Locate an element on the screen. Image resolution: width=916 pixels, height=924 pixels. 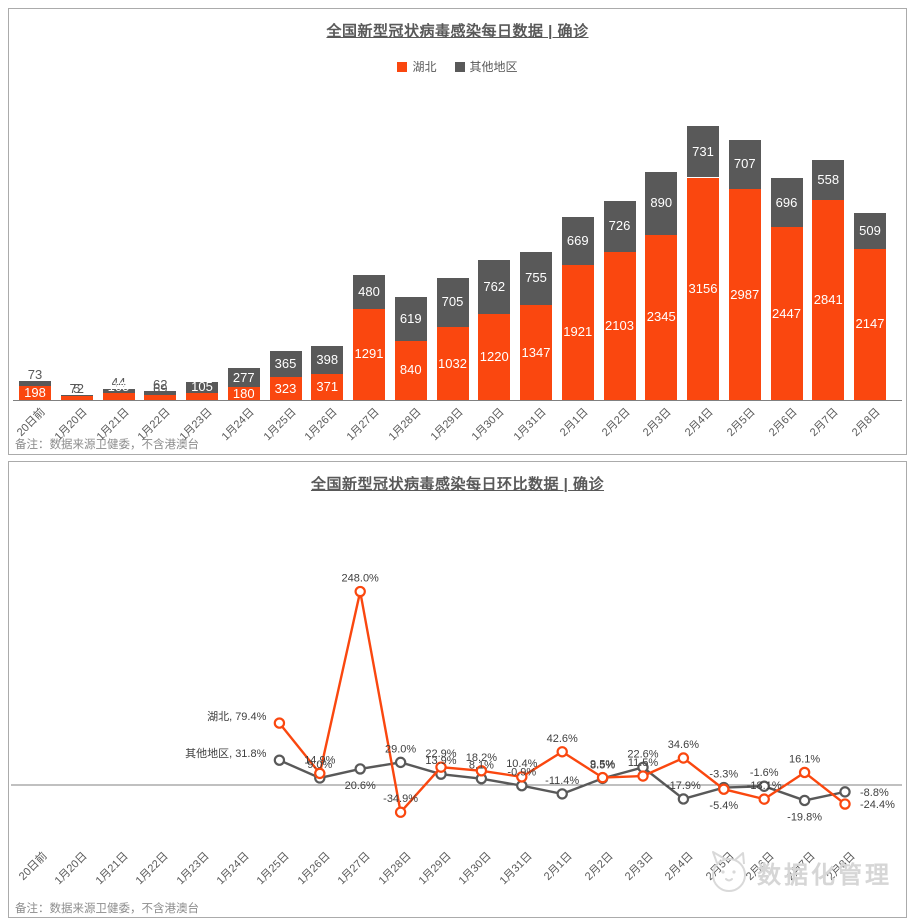
chart-legend: 湖北 其他地区 is located at coordinates (457, 66).